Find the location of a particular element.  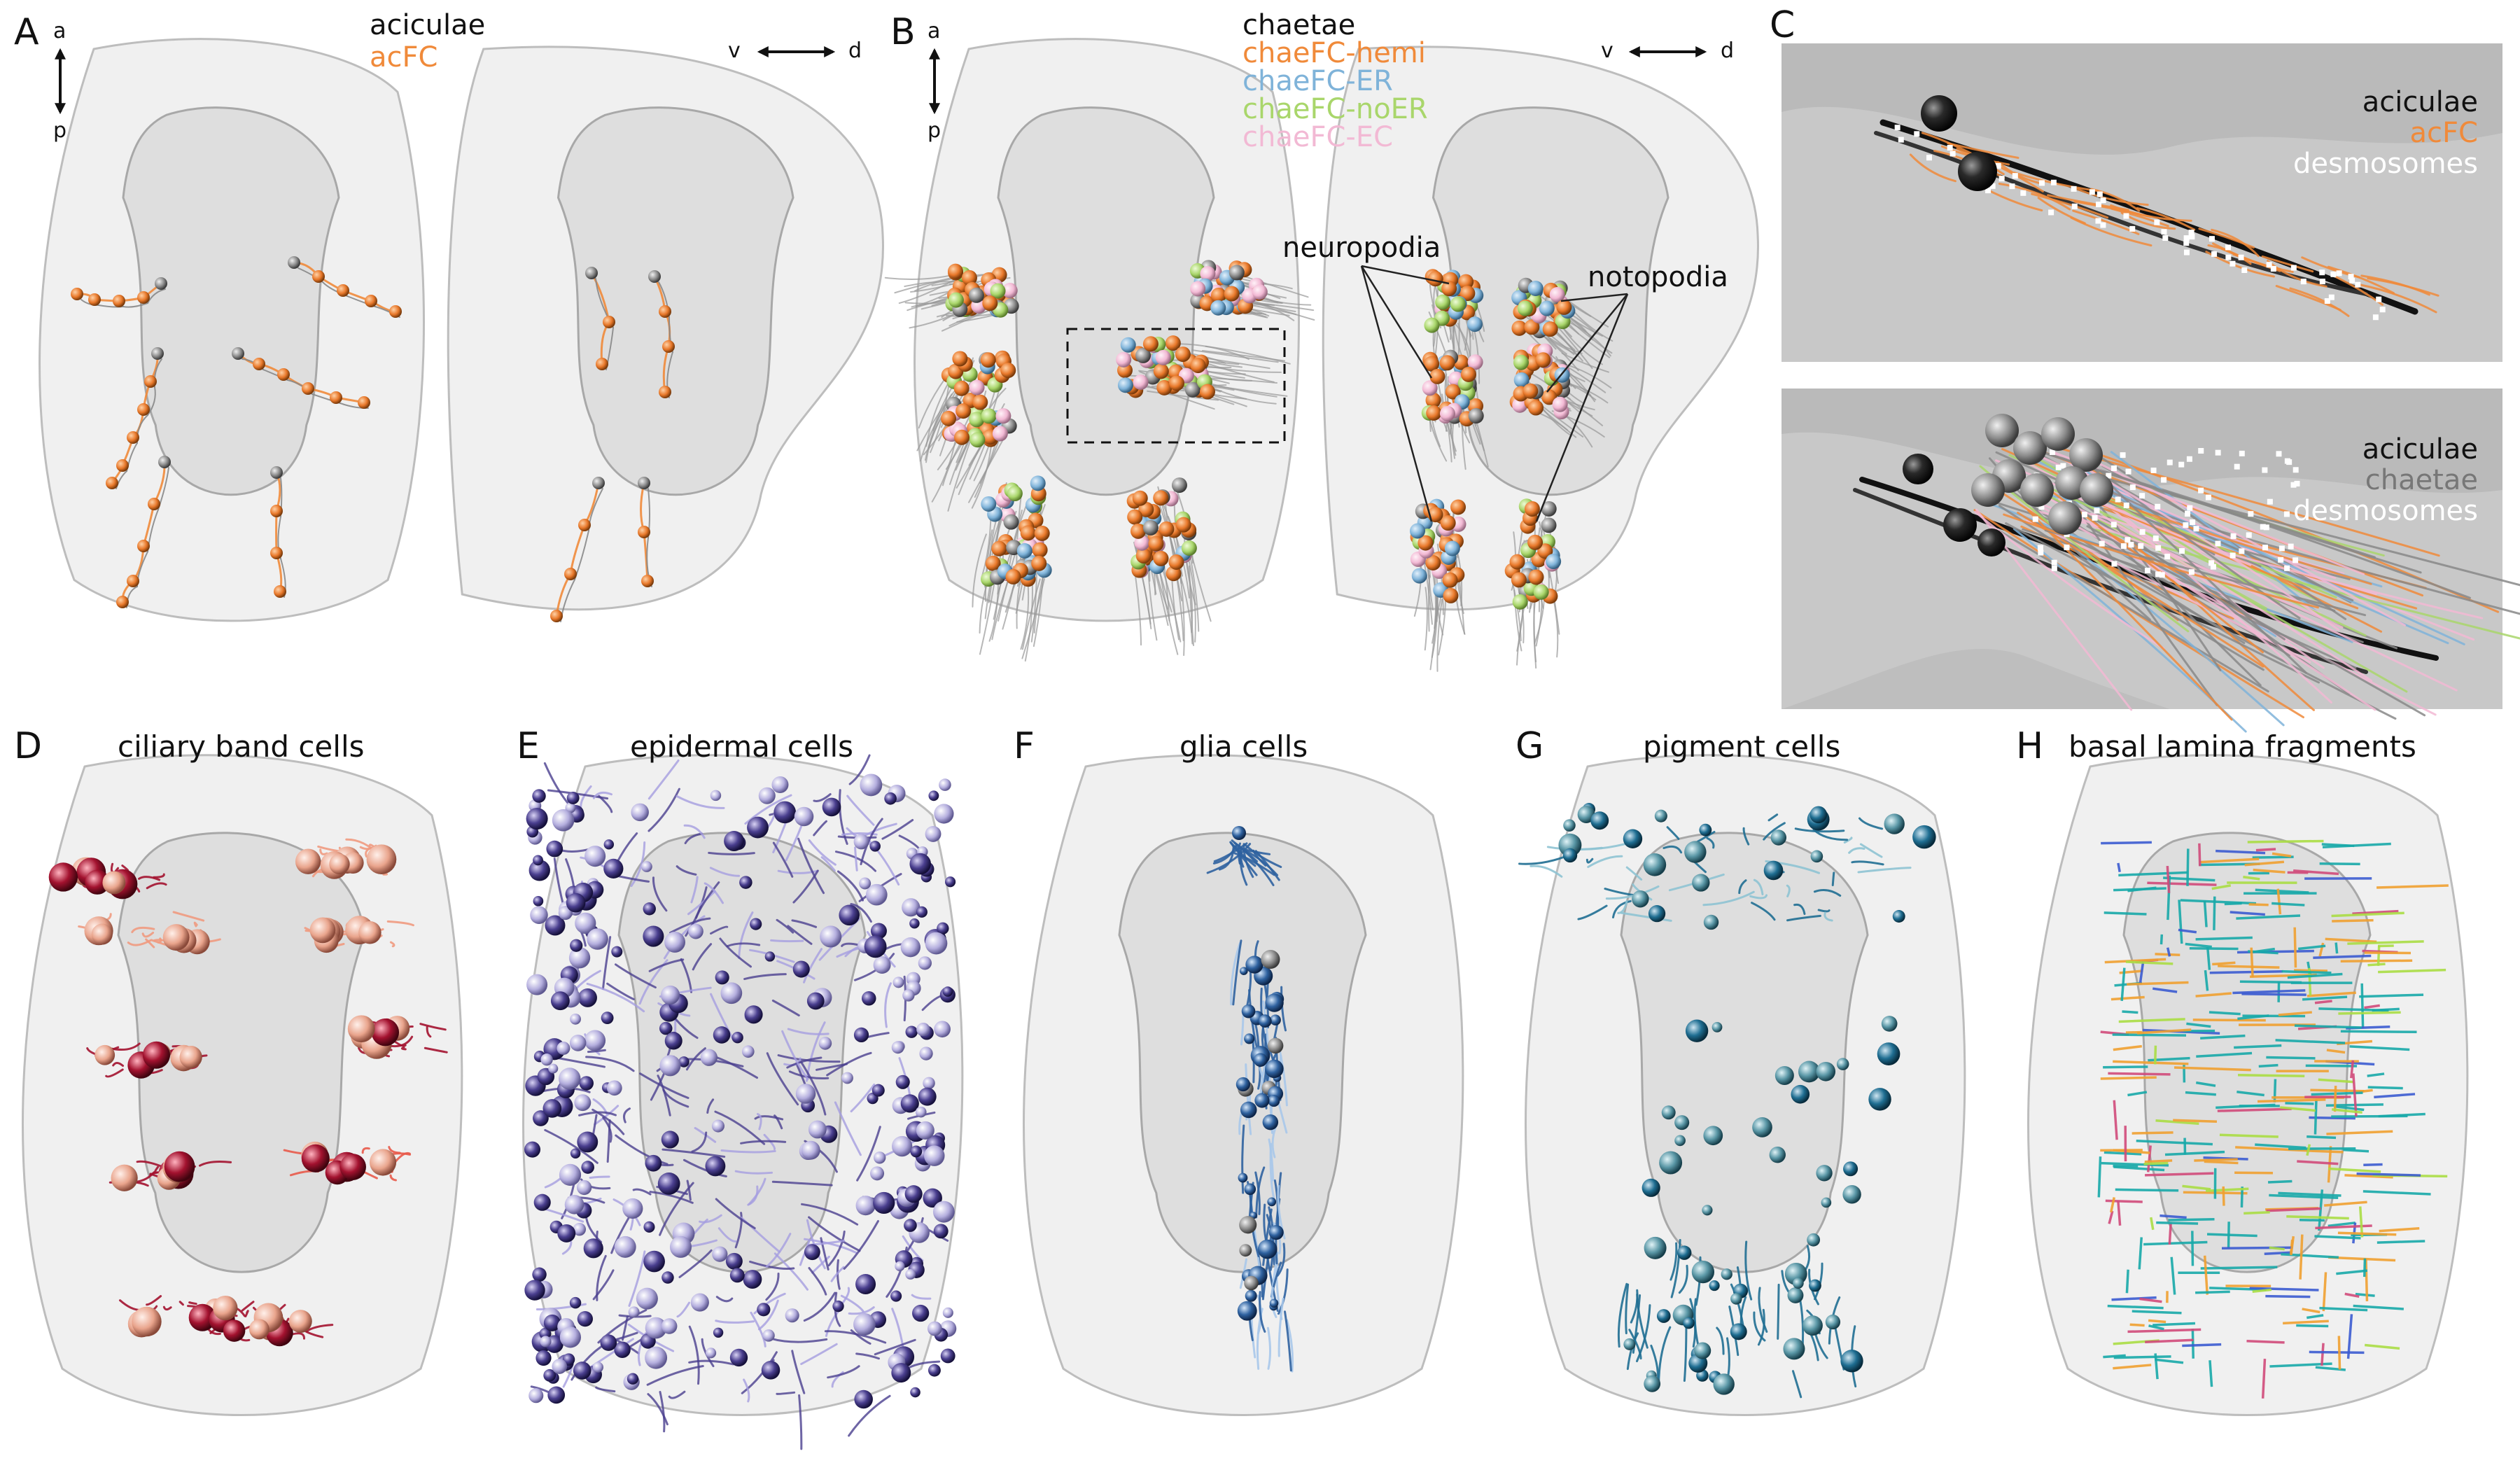

ciliary-band-3-process is located at coordinates (195, 924).